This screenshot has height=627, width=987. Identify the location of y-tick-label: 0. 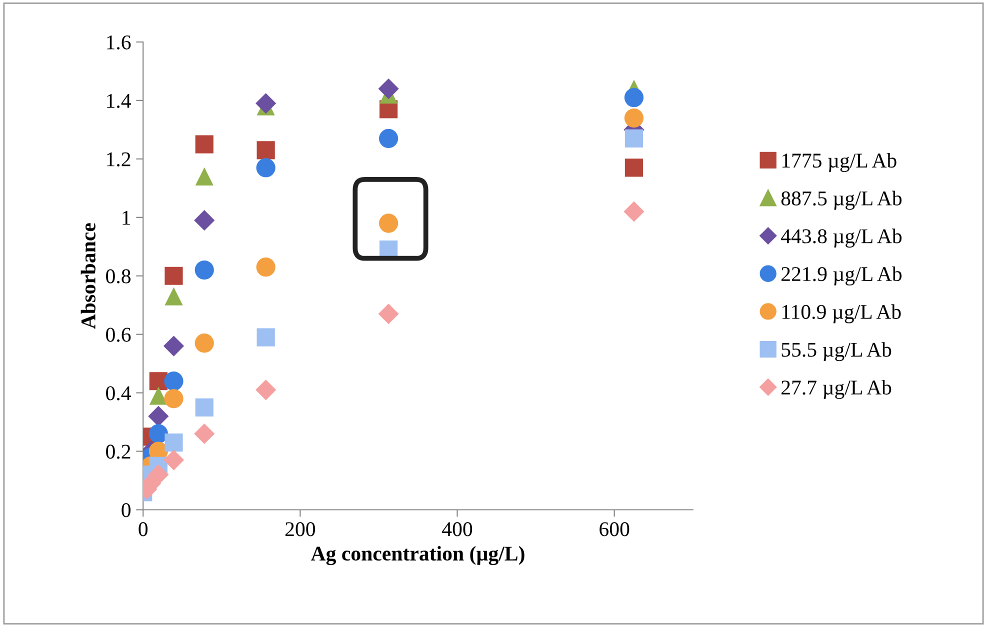
(126, 510).